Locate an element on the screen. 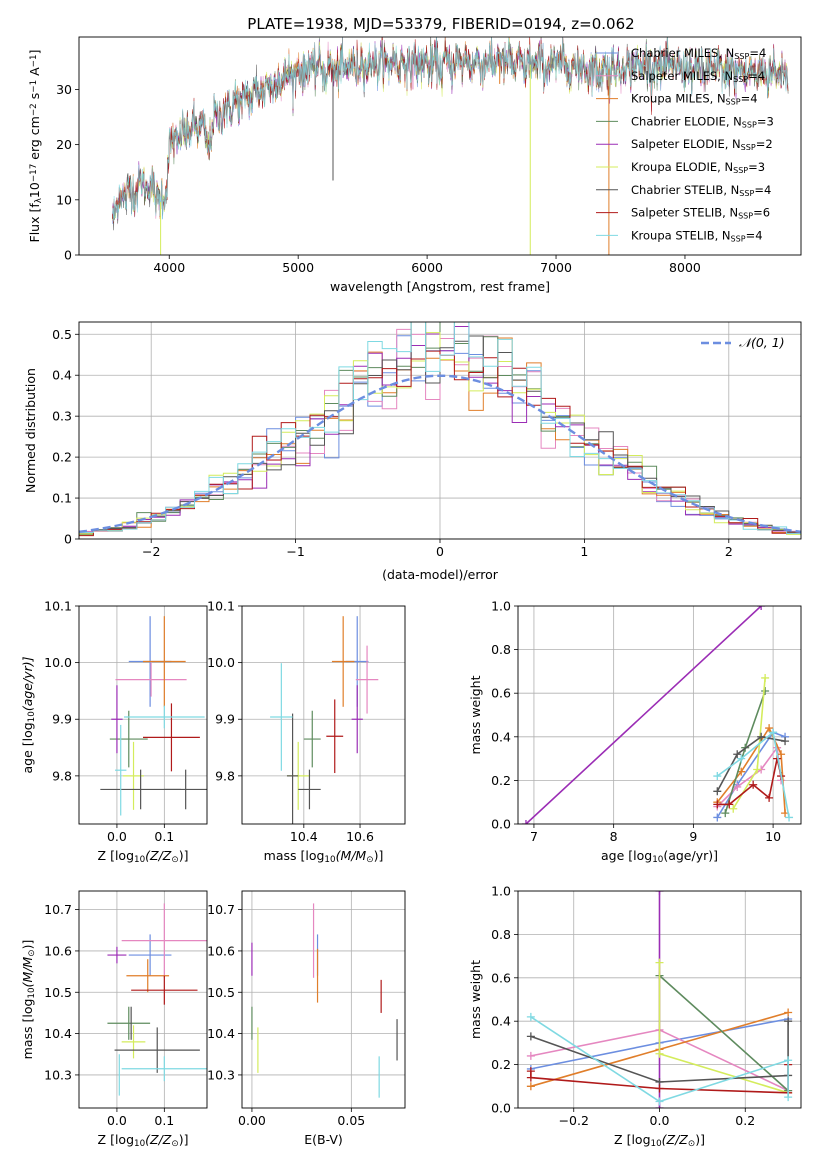  x-tick-label: 9 is located at coordinates (693, 836).